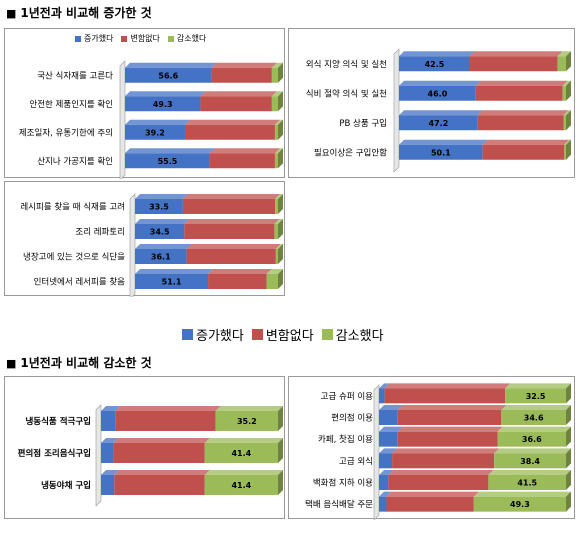 The image size is (580, 533). What do you see at coordinates (72, 207) in the screenshot?
I see `category-label: 레시피를 찾을 때 식재를 고려` at bounding box center [72, 207].